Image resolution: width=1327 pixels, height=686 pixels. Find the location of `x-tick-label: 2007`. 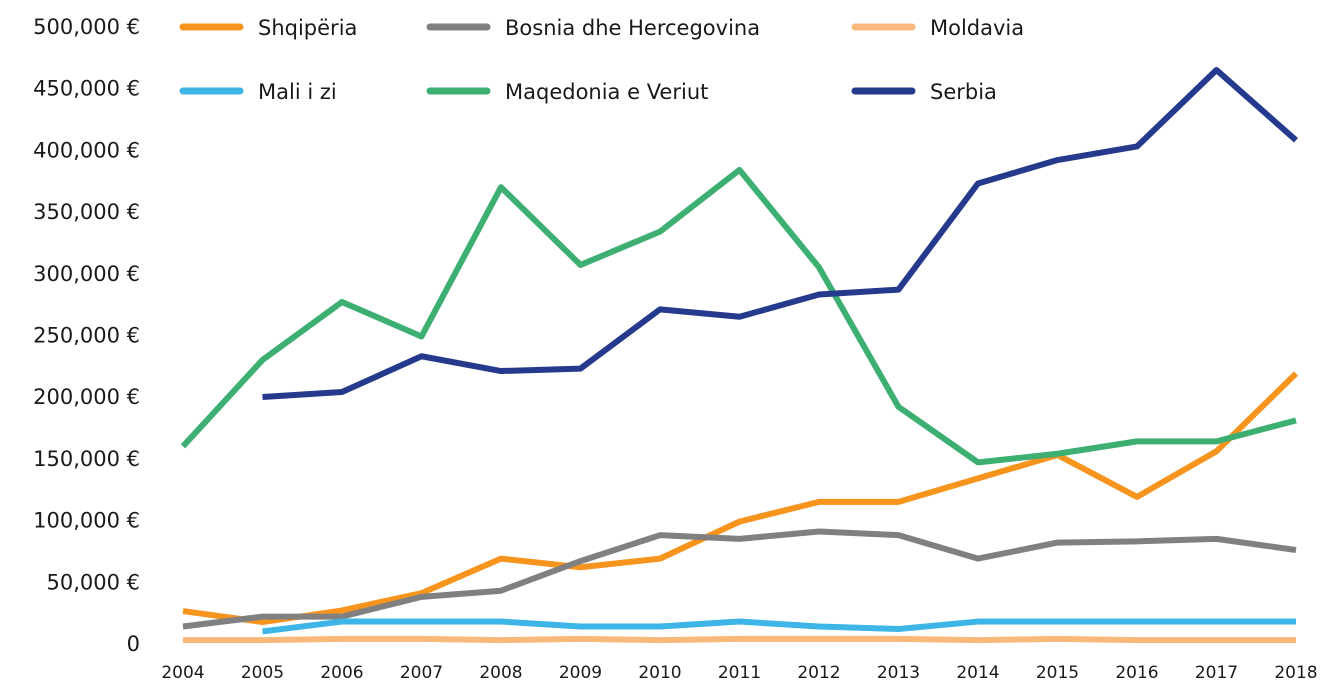

x-tick-label: 2007 is located at coordinates (421, 673).